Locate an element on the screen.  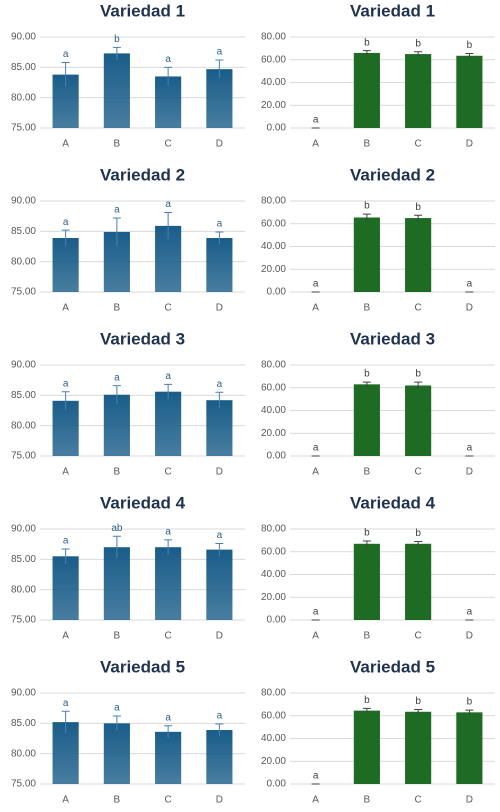
y-tick-label: 90.00 is located at coordinates (23, 37).